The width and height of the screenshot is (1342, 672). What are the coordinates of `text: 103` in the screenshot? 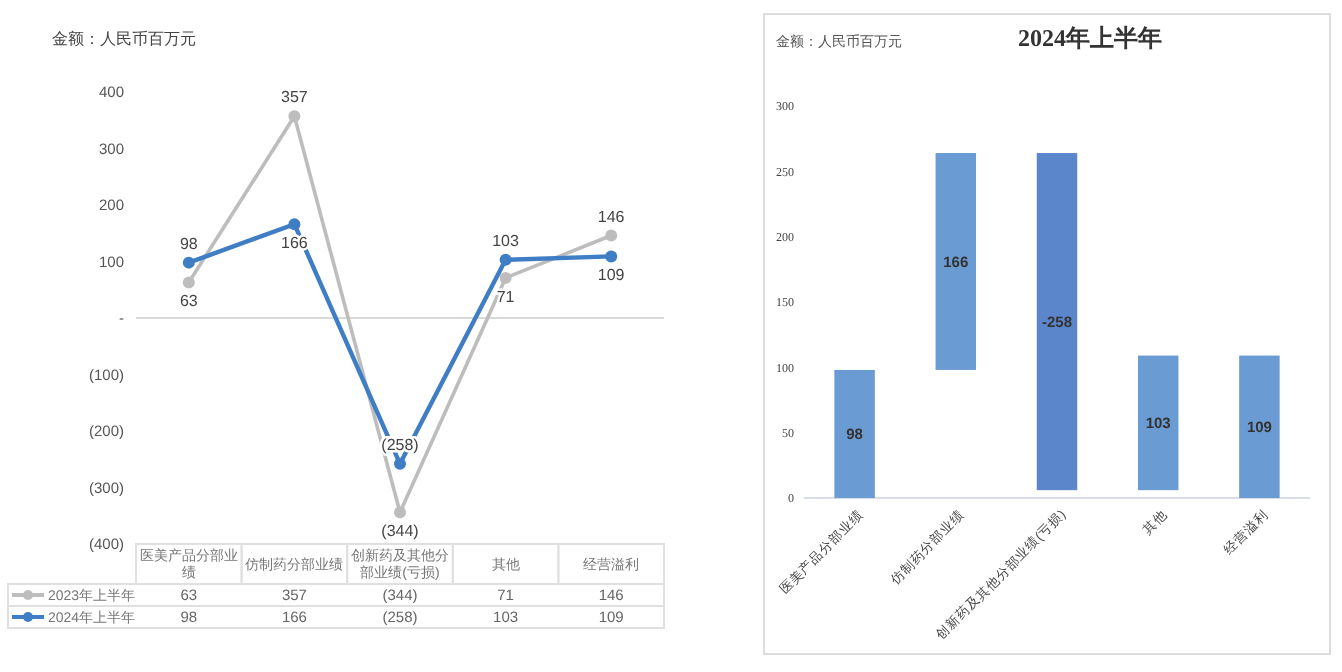 It's located at (505, 240).